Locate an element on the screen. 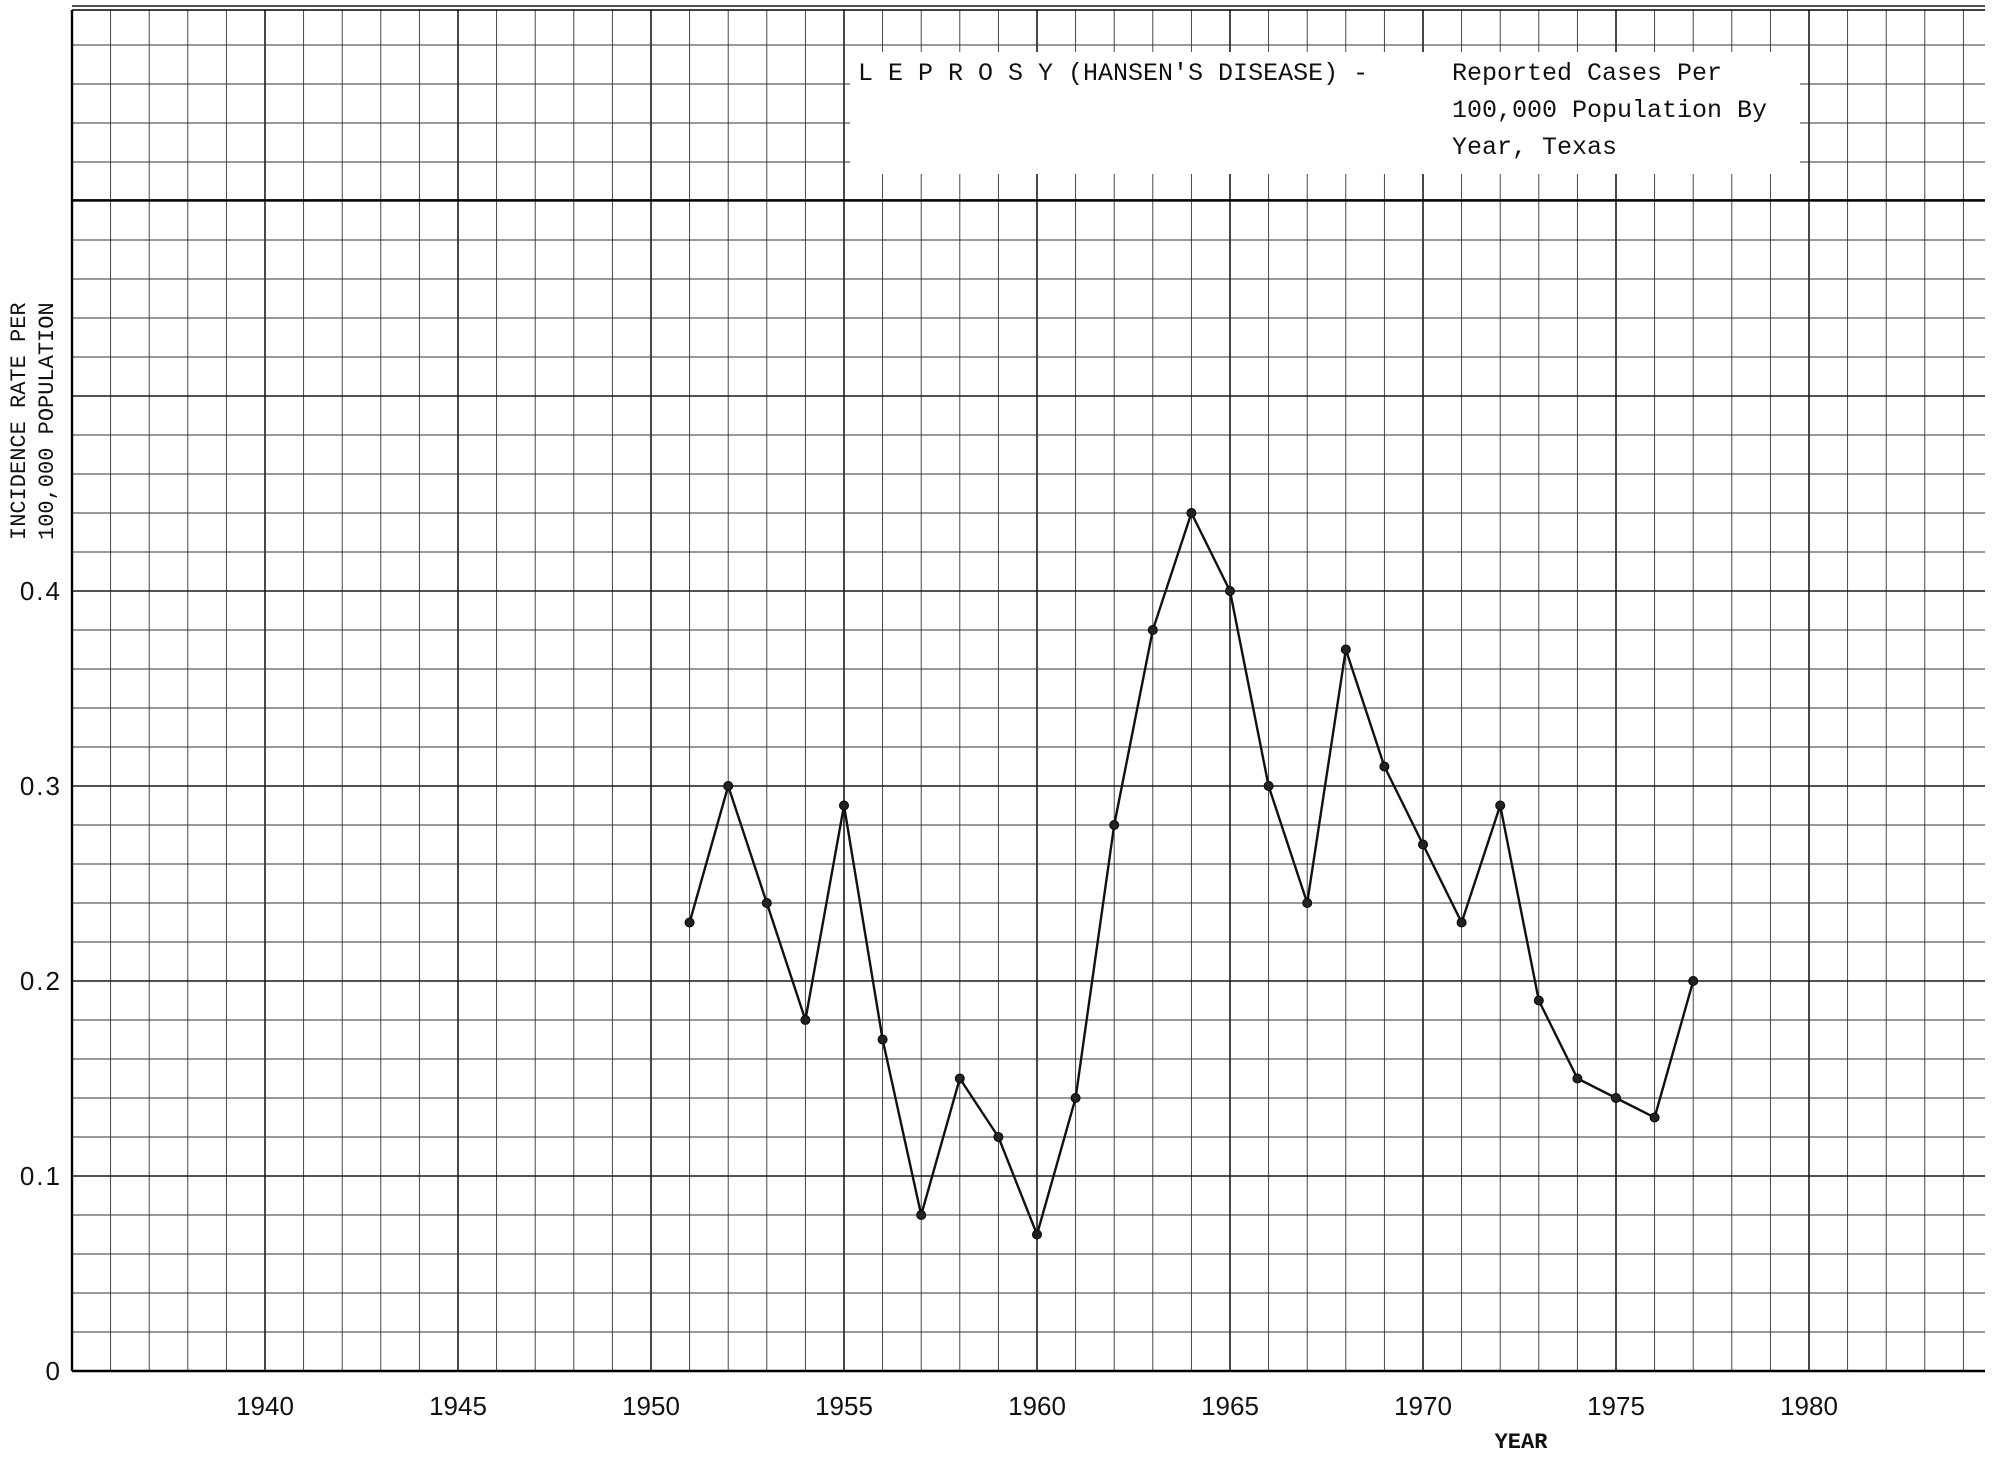  y-axis-label-line-2: 100,000 POPULATION is located at coordinates (47, 421).